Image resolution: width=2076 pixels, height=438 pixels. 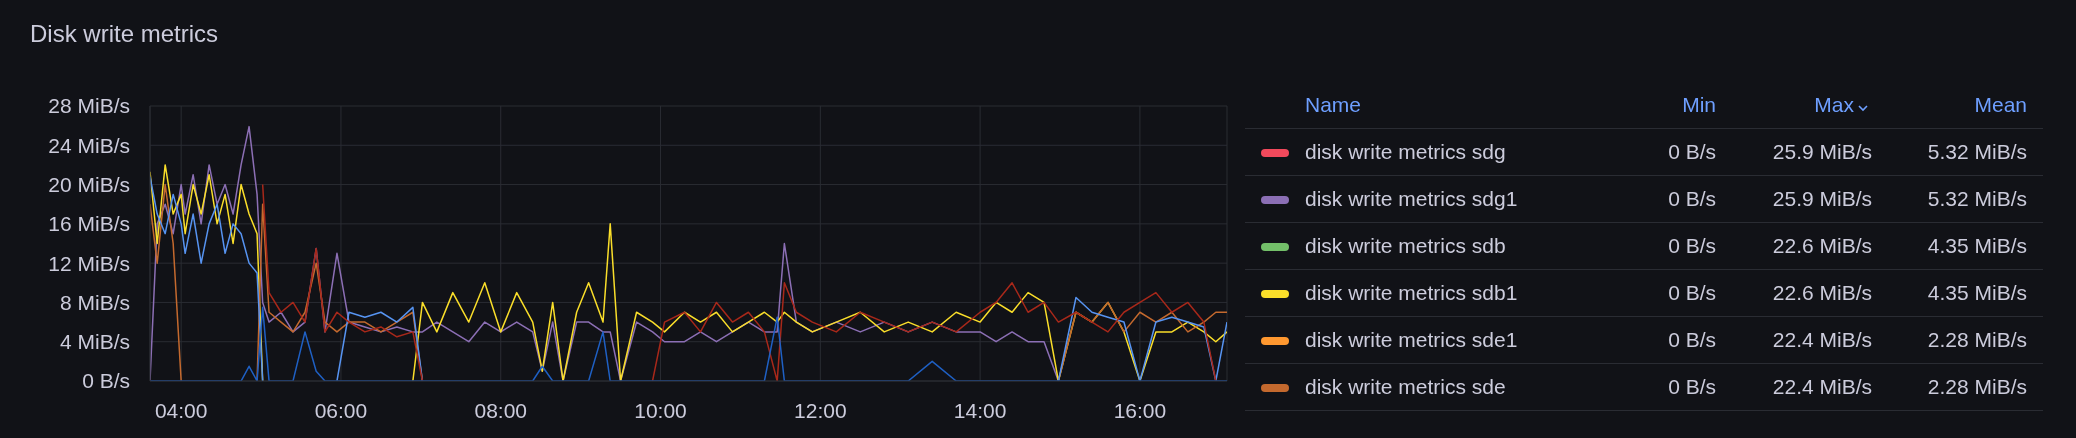 What do you see at coordinates (1668, 105) in the screenshot?
I see `text: Min` at bounding box center [1668, 105].